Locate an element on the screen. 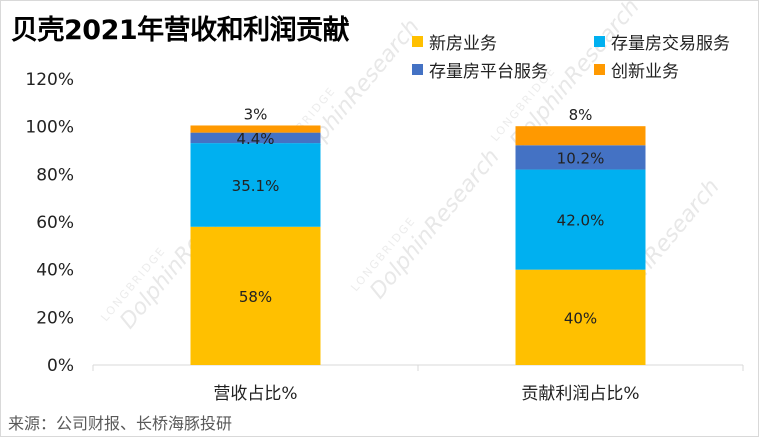 This screenshot has width=759, height=437. data-label: 40% is located at coordinates (580, 318).